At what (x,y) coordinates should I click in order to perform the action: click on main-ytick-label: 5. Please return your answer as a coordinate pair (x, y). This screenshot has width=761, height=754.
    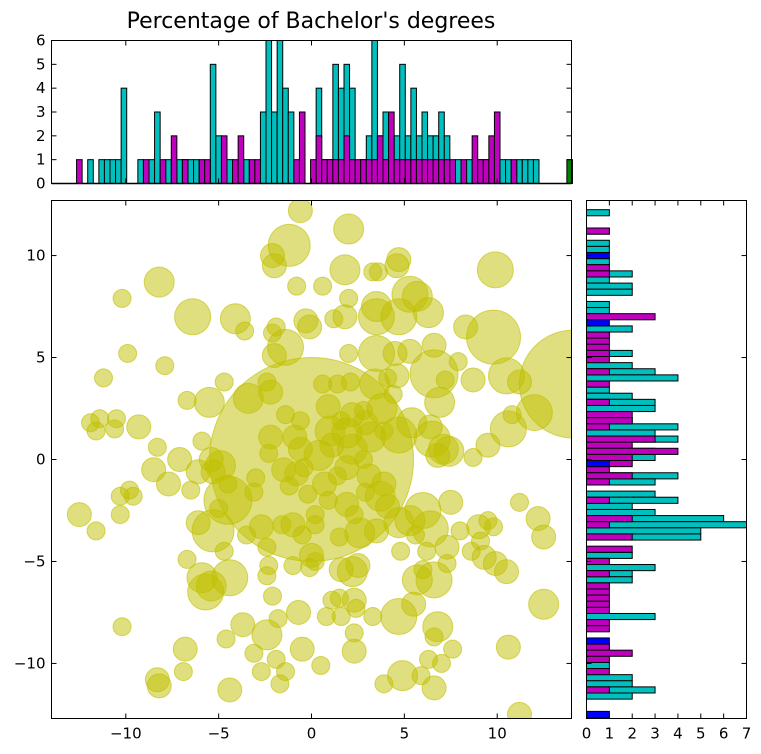
    Looking at the image, I should click on (41, 358).